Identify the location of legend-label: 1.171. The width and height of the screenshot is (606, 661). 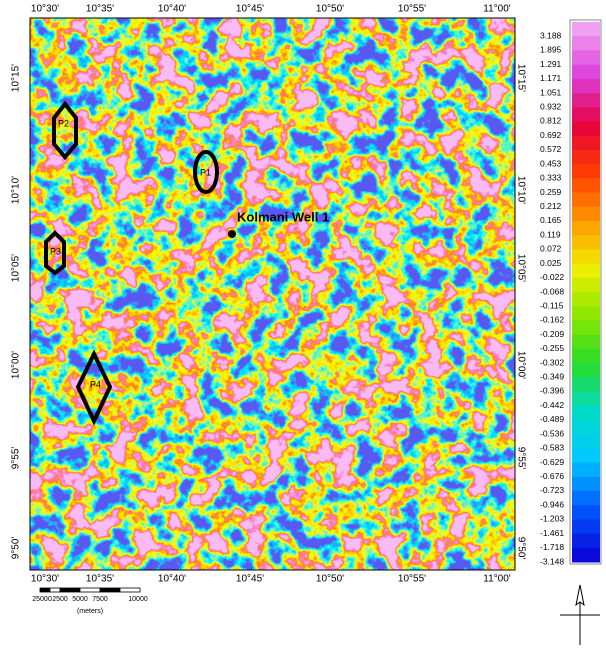
(551, 78).